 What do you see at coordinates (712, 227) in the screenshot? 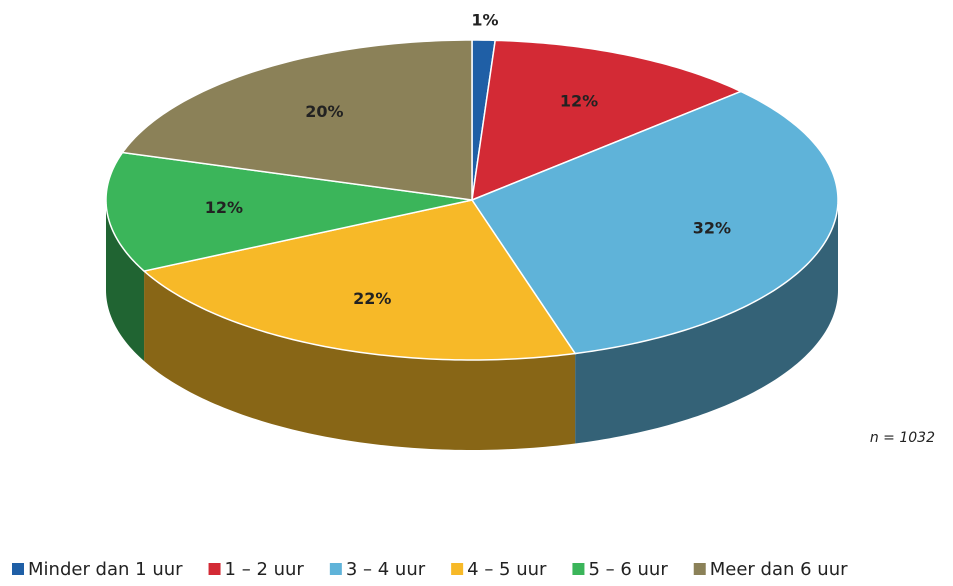
I see `data-label: 32%` at bounding box center [712, 227].